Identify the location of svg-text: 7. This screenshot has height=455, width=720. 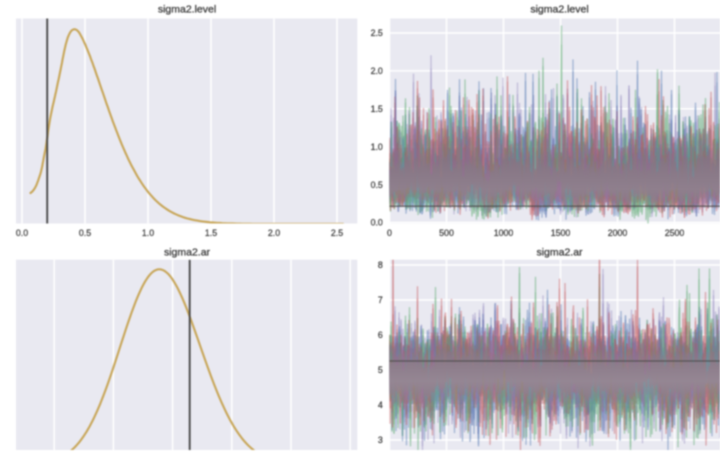
(380, 300).